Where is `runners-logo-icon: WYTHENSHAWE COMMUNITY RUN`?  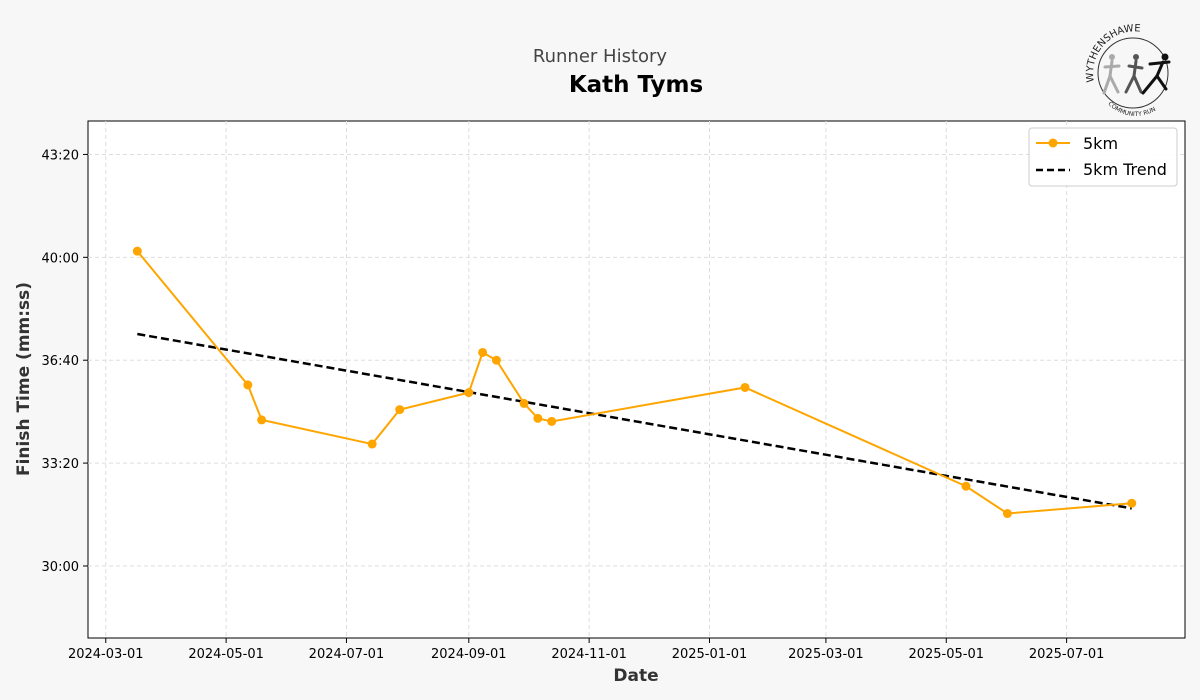 runners-logo-icon: WYTHENSHAWE COMMUNITY RUN is located at coordinates (1128, 70).